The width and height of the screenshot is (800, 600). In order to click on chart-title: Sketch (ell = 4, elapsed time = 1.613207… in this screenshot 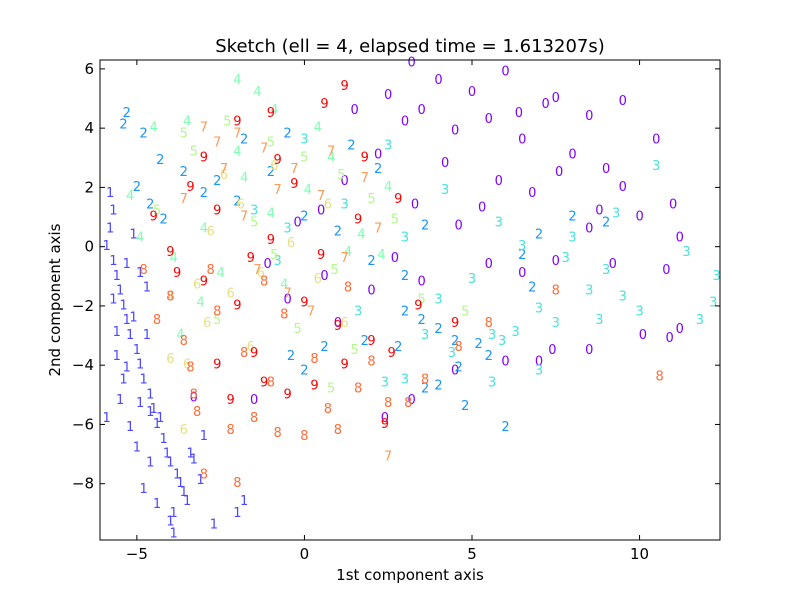, I will do `click(410, 46)`.